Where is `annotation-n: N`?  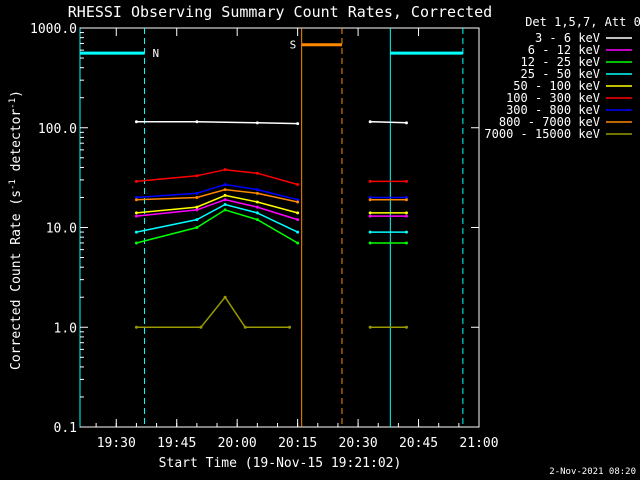 annotation-n: N is located at coordinates (156, 53).